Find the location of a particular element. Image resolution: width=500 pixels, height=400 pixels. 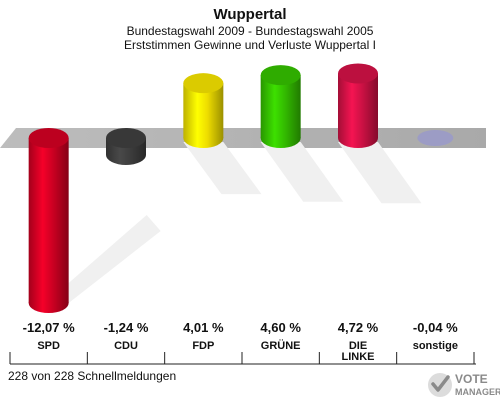

value-label-3: 4,60 % is located at coordinates (280, 327).